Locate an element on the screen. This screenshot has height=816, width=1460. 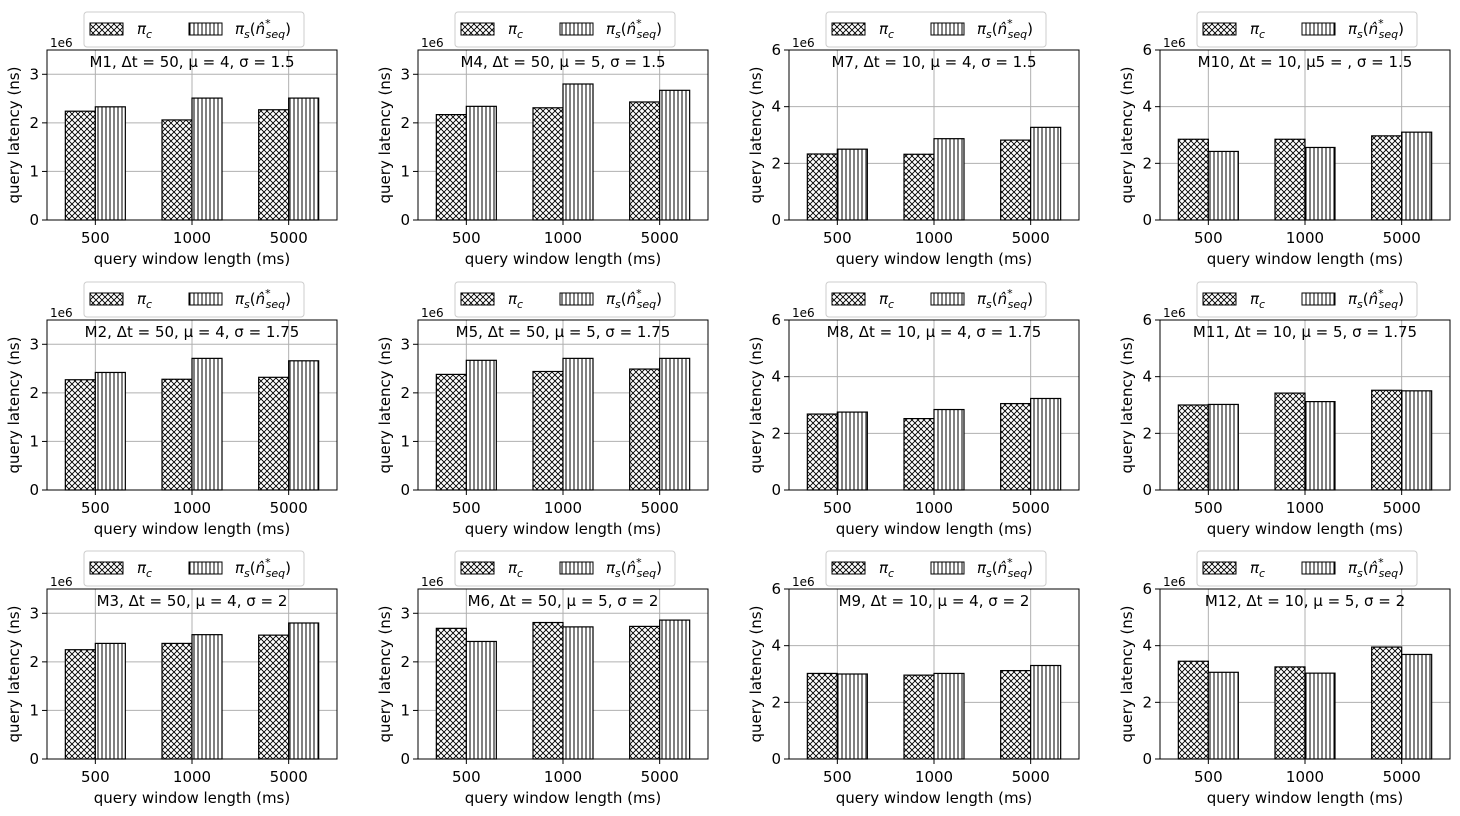
chart-title: M8, Δt = 10, μ = 4, σ = 1.75 is located at coordinates (934, 332).